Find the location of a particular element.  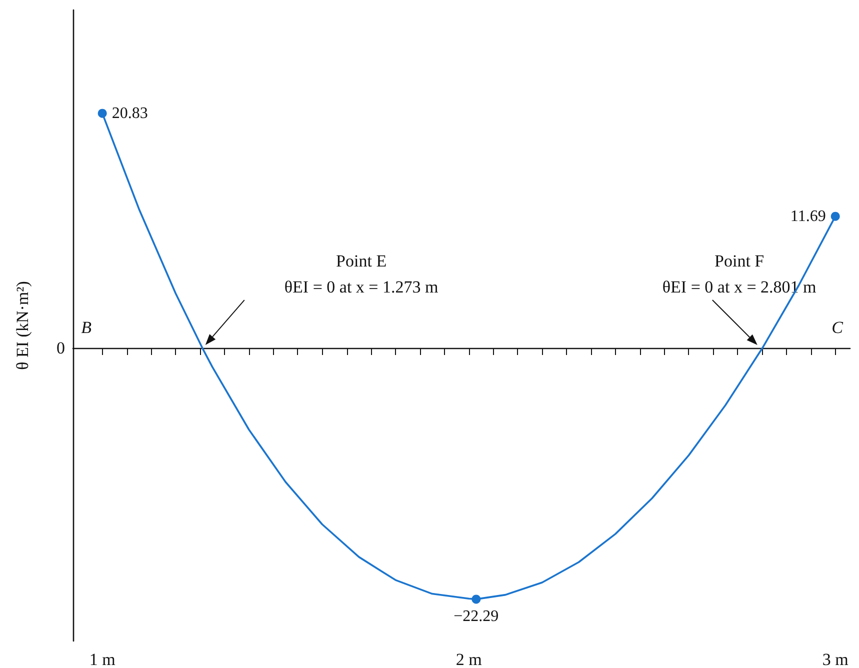

annotation: B is located at coordinates (86, 328).